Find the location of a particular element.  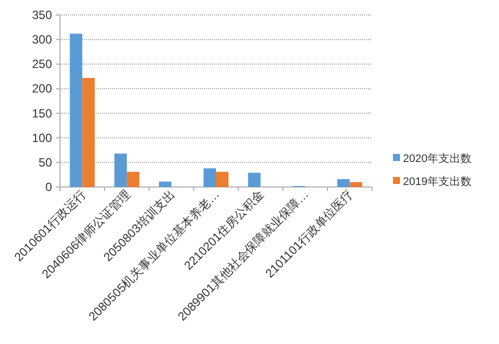

y-tick-label: 250 is located at coordinates (42, 64).